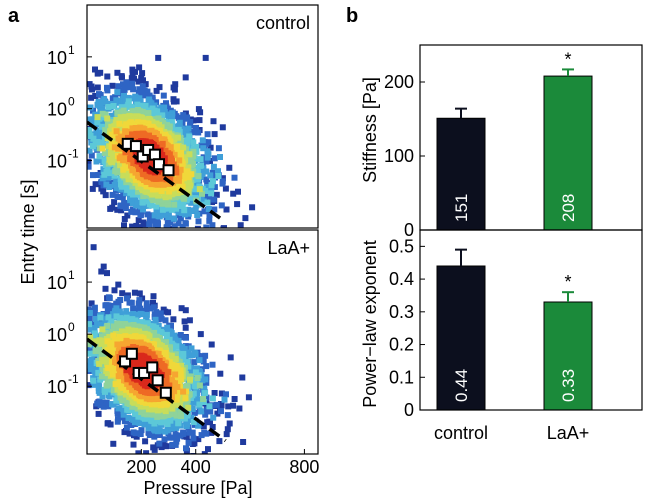 This screenshot has height=500, width=651. I want to click on bar-subplot-powerlaw: 0.44 0.33 * 0 0.1 0.2 0.3 0.4 0.5, so click(516, 324).